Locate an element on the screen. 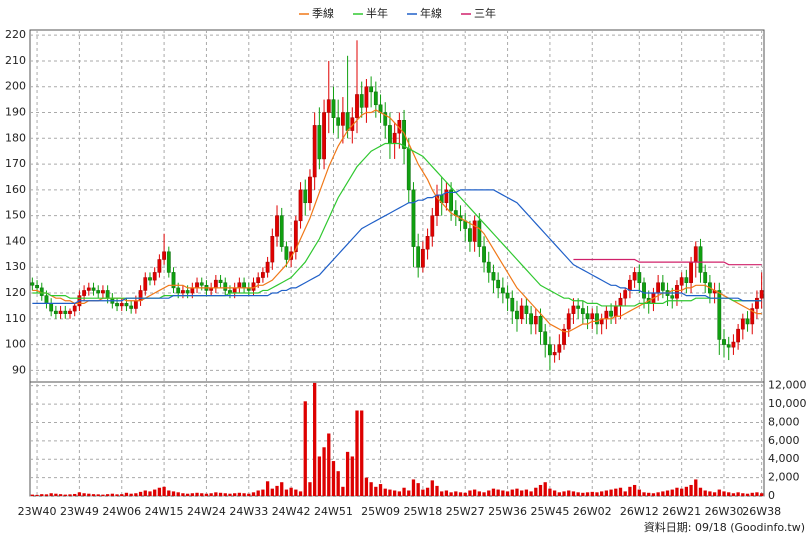  legend-label: 三年 is located at coordinates (485, 13).